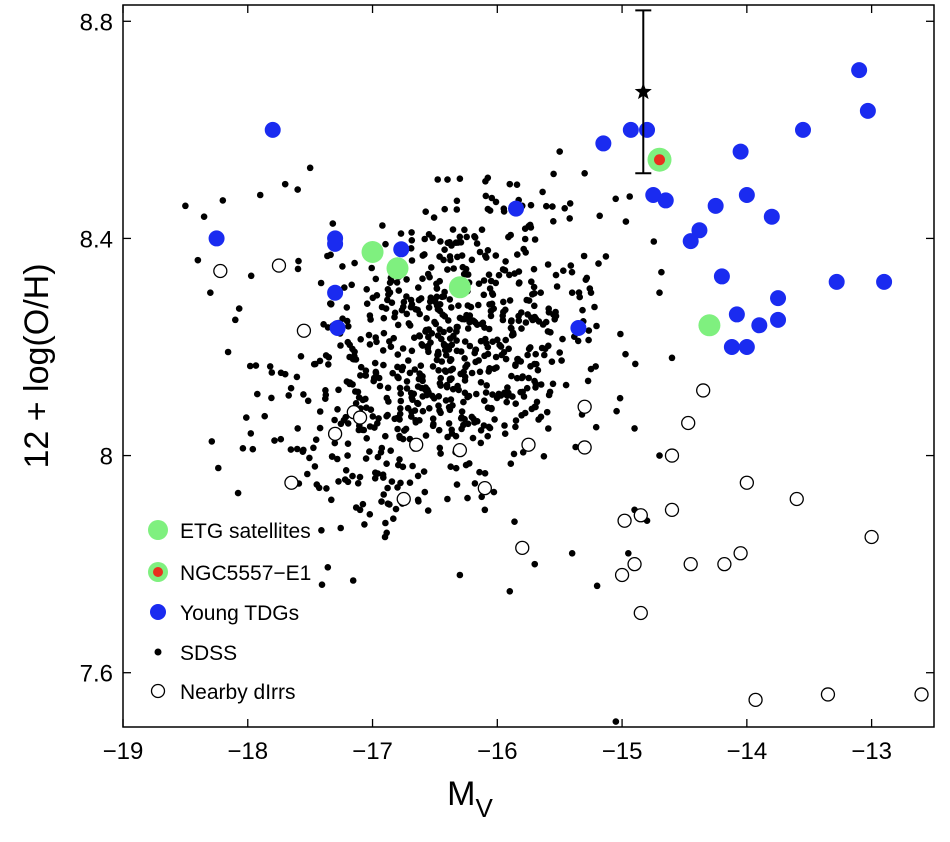 The image size is (950, 842). Describe the element at coordinates (245, 573) in the screenshot. I see `legend-label-ngc5557: NGC5557−E1` at that location.